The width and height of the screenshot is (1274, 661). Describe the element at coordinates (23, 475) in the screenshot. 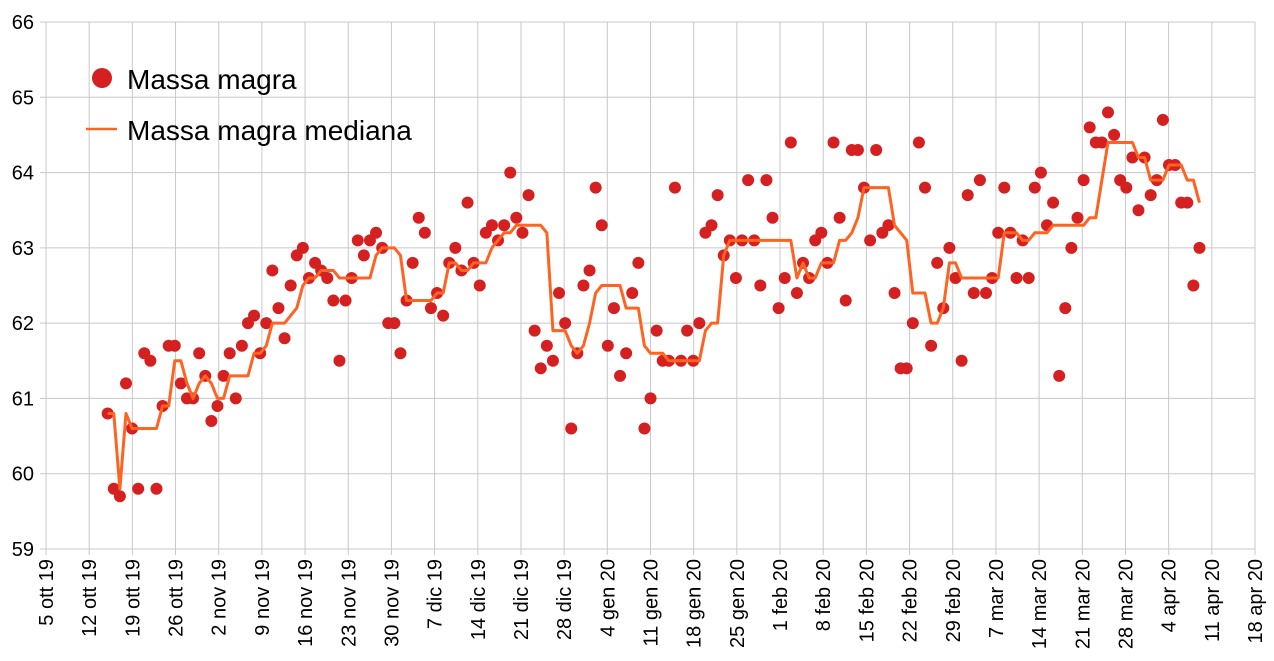

I see `y-tick-label: 60` at that location.